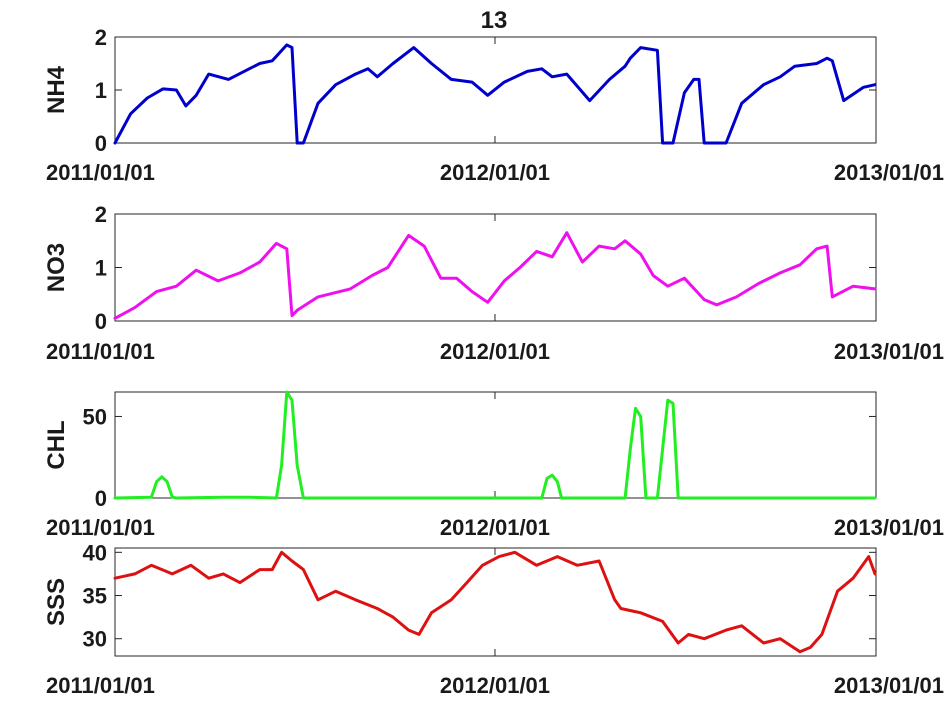  What do you see at coordinates (95, 596) in the screenshot?
I see `y-tick-label: 35` at bounding box center [95, 596].